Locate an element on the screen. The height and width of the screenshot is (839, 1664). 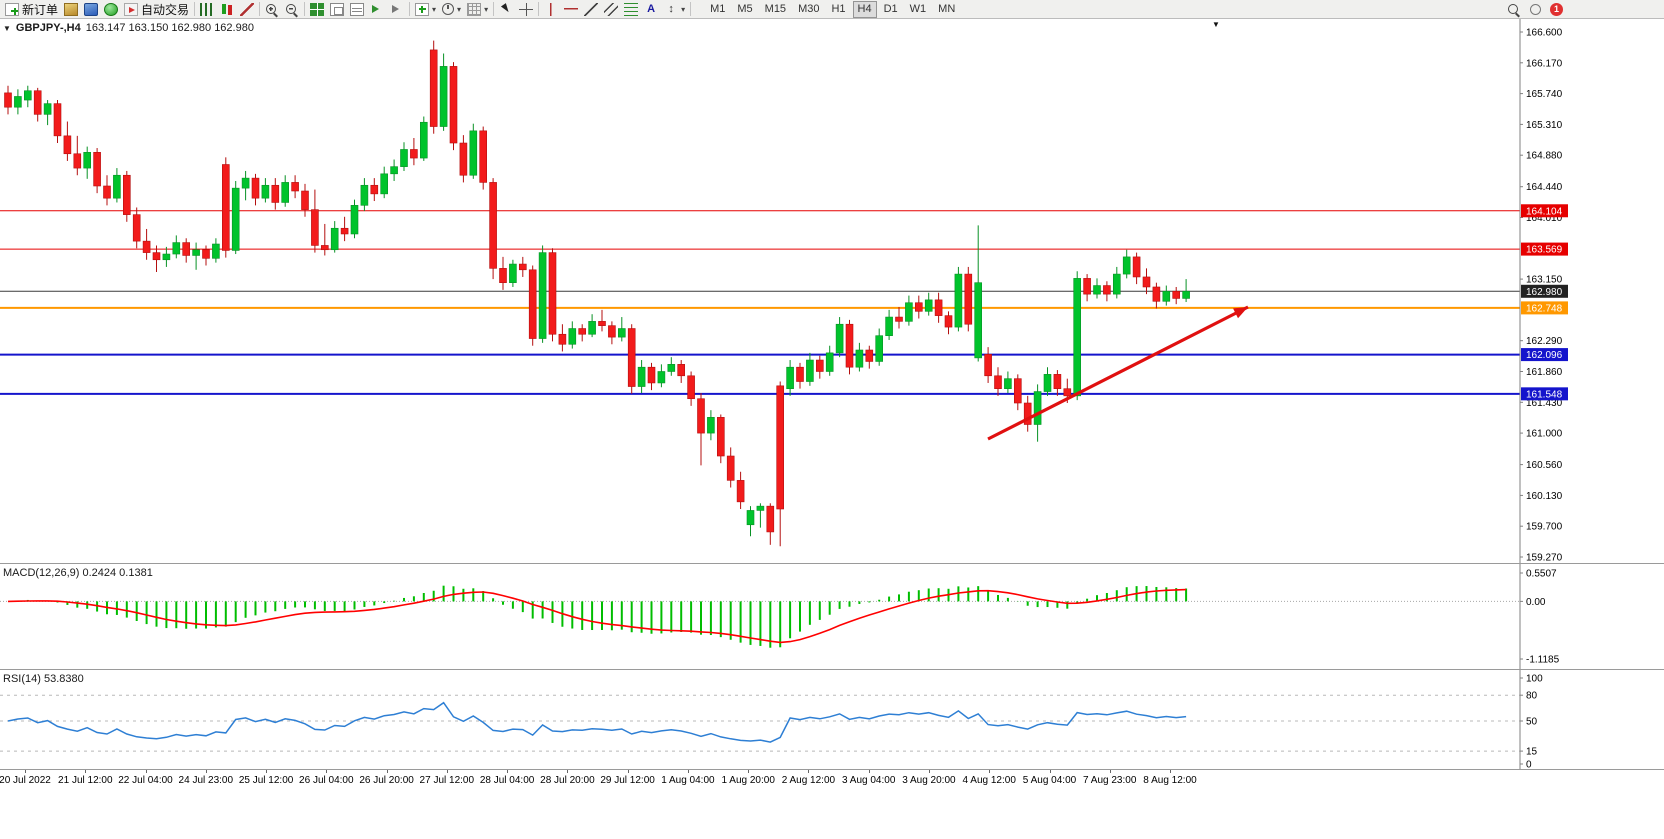
auto-scroll-icon is located at coordinates (397, 9).